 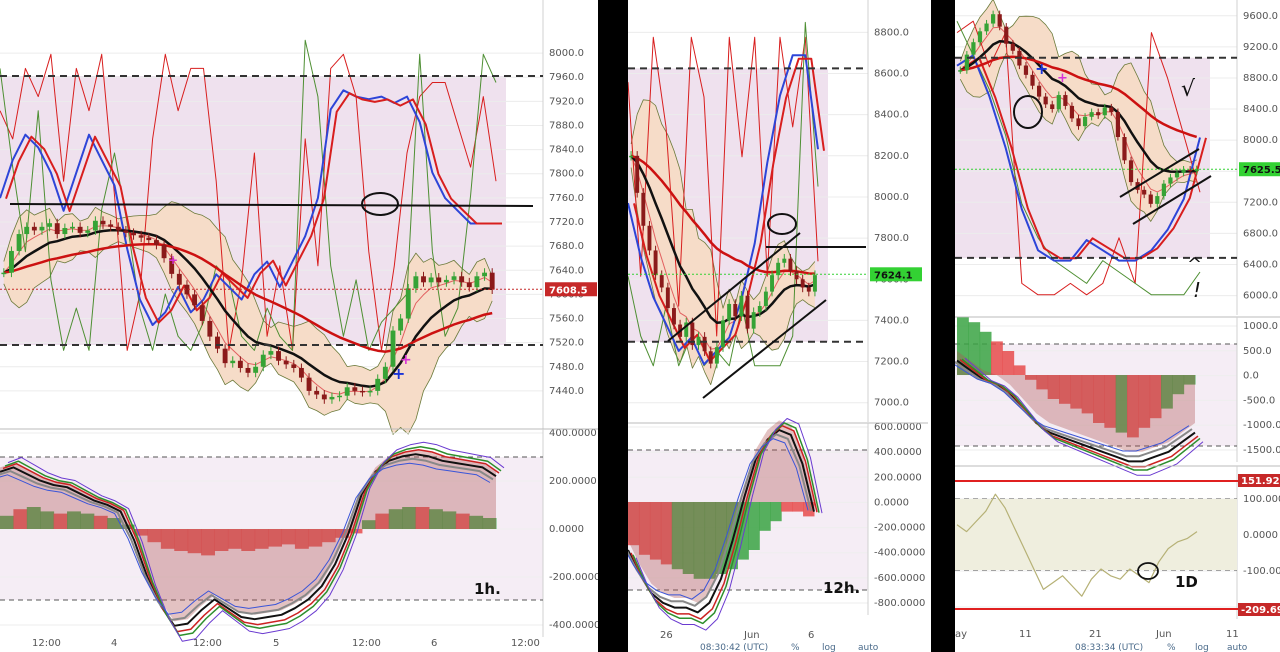 I want to click on bollinger-upper, so click(x=248, y=286).